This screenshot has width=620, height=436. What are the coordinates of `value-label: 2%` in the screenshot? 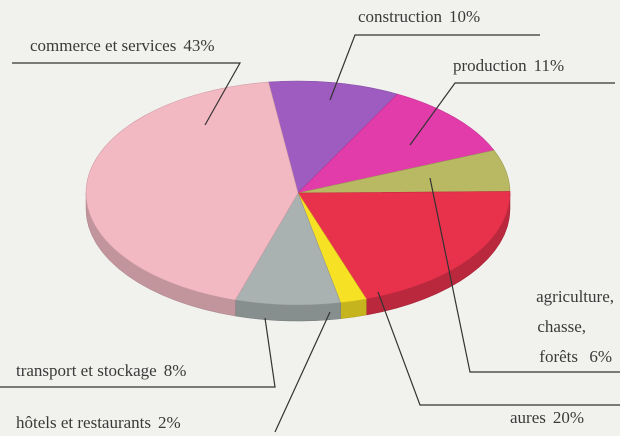 It's located at (169, 422).